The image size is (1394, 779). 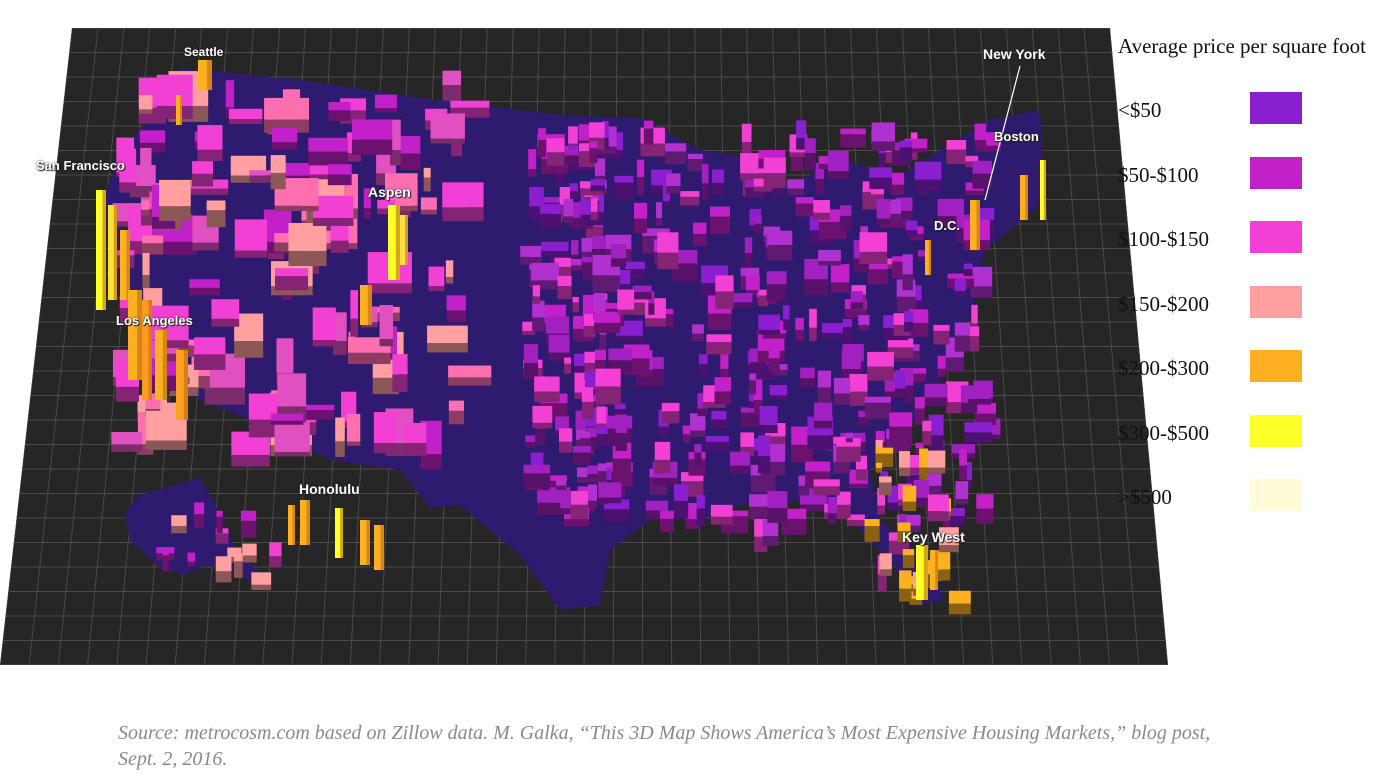 What do you see at coordinates (329, 489) in the screenshot?
I see `label-honolulu: Honolulu` at bounding box center [329, 489].